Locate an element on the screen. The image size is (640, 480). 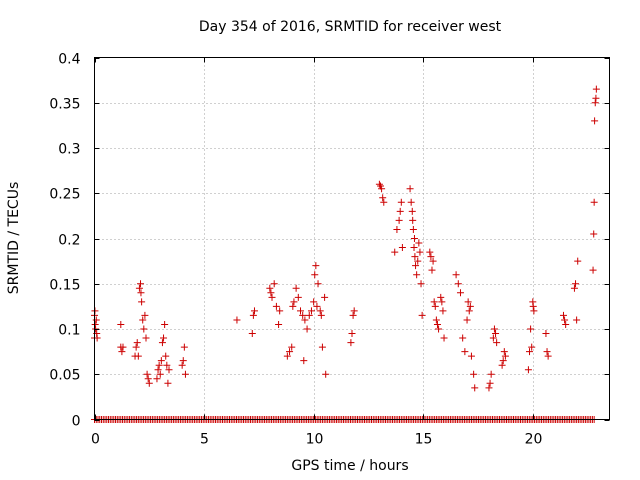
x-tick-label: 0 is located at coordinates (95, 440).